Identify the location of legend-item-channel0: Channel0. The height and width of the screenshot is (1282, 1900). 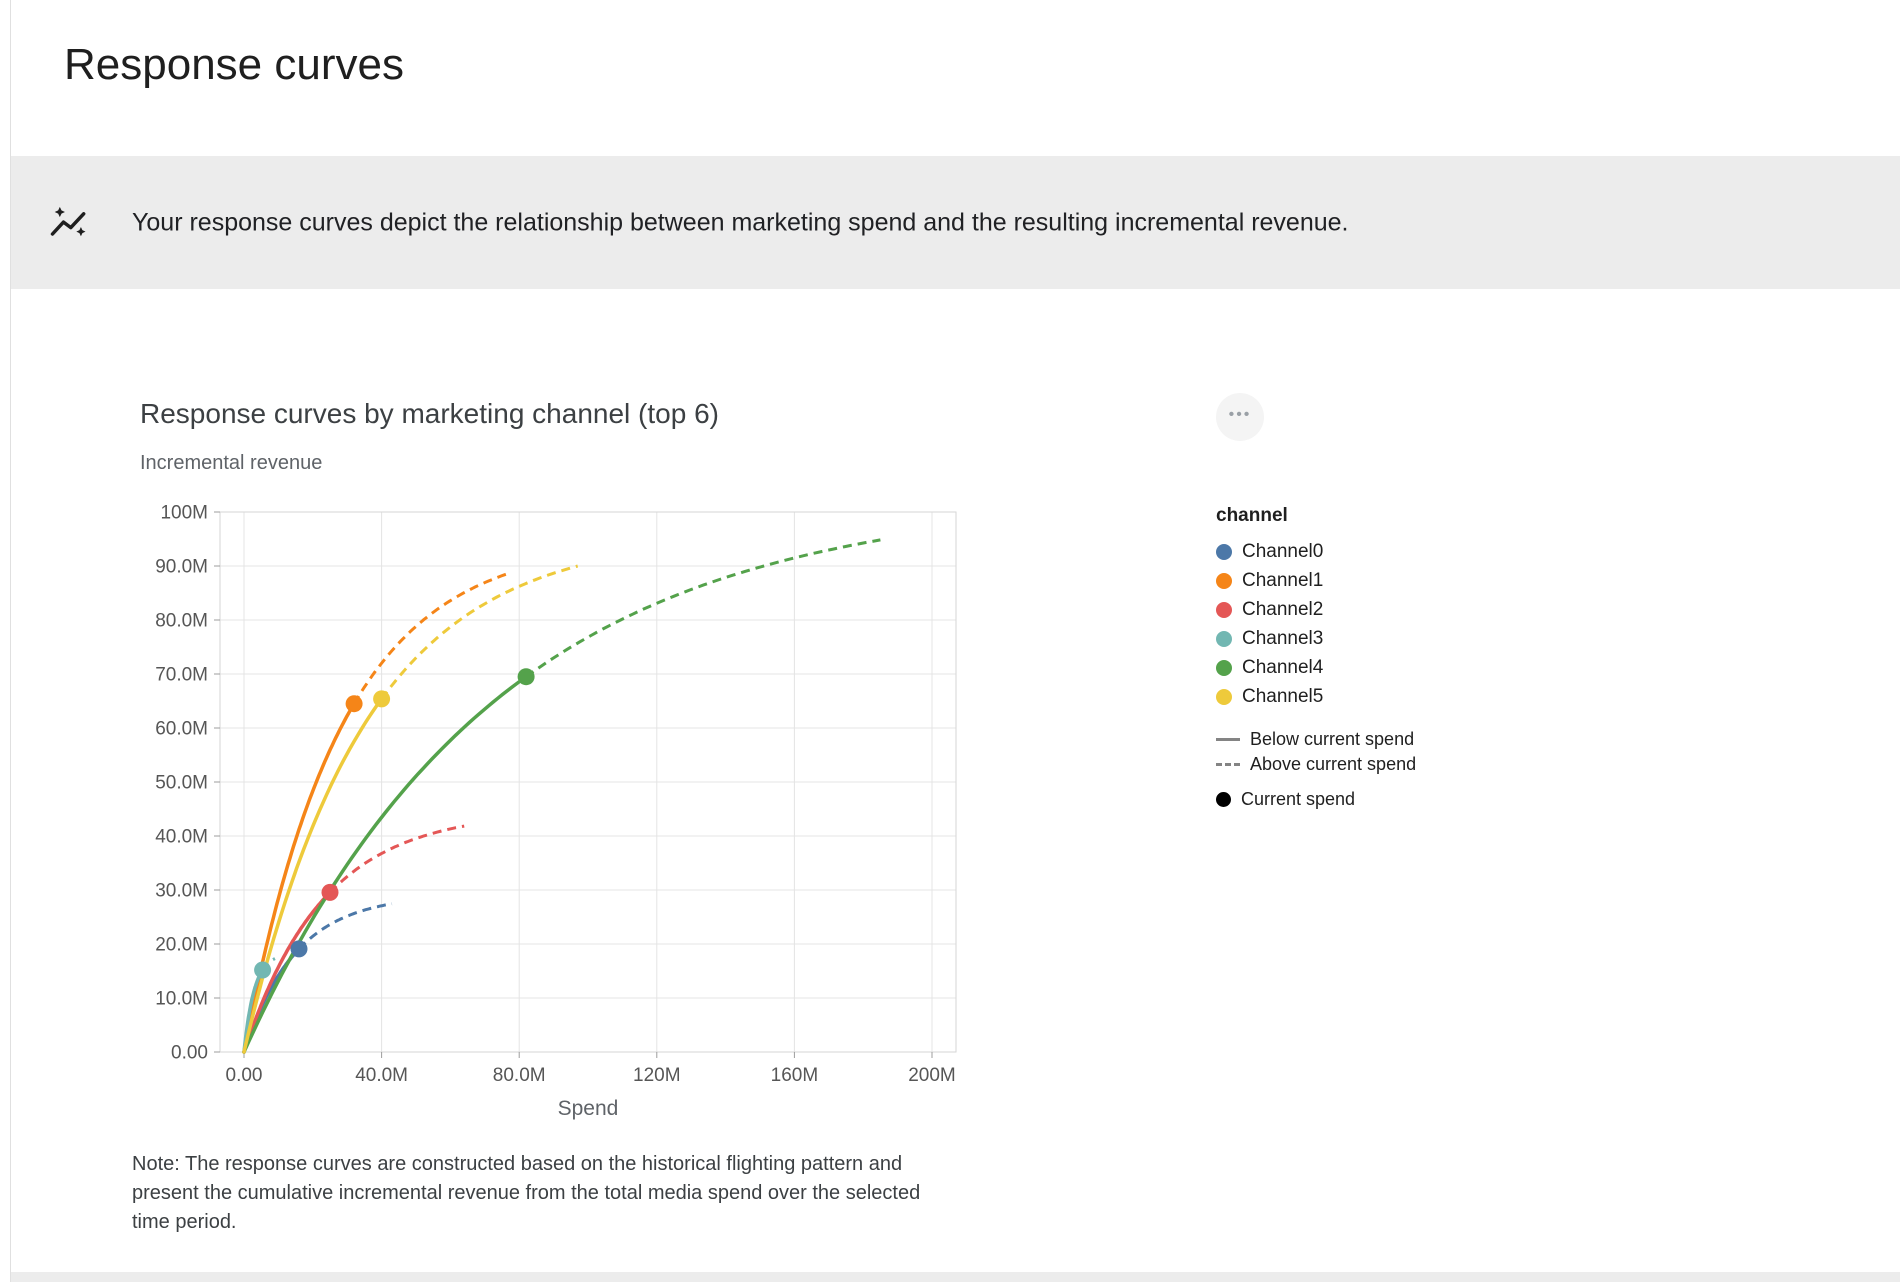
(1316, 551).